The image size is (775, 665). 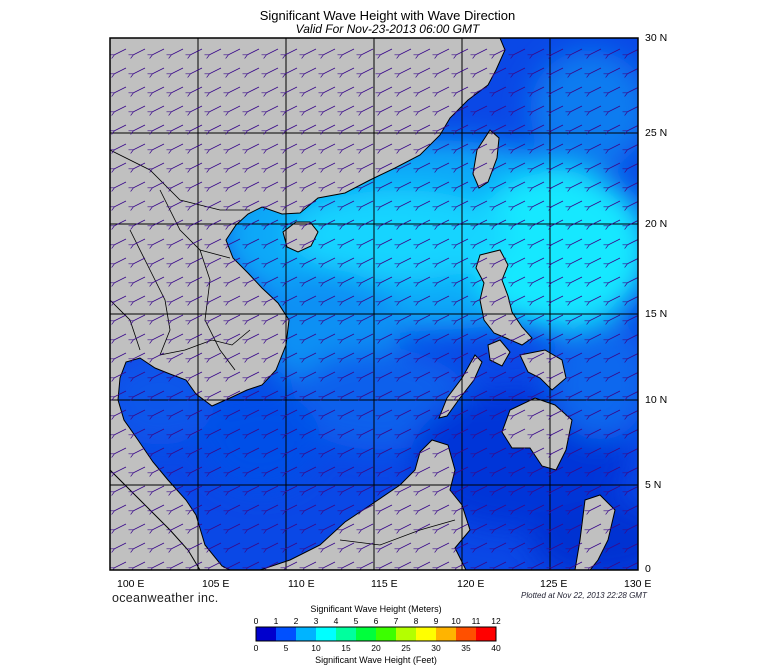 I want to click on lon-label-110e: 110 E, so click(x=301, y=584).